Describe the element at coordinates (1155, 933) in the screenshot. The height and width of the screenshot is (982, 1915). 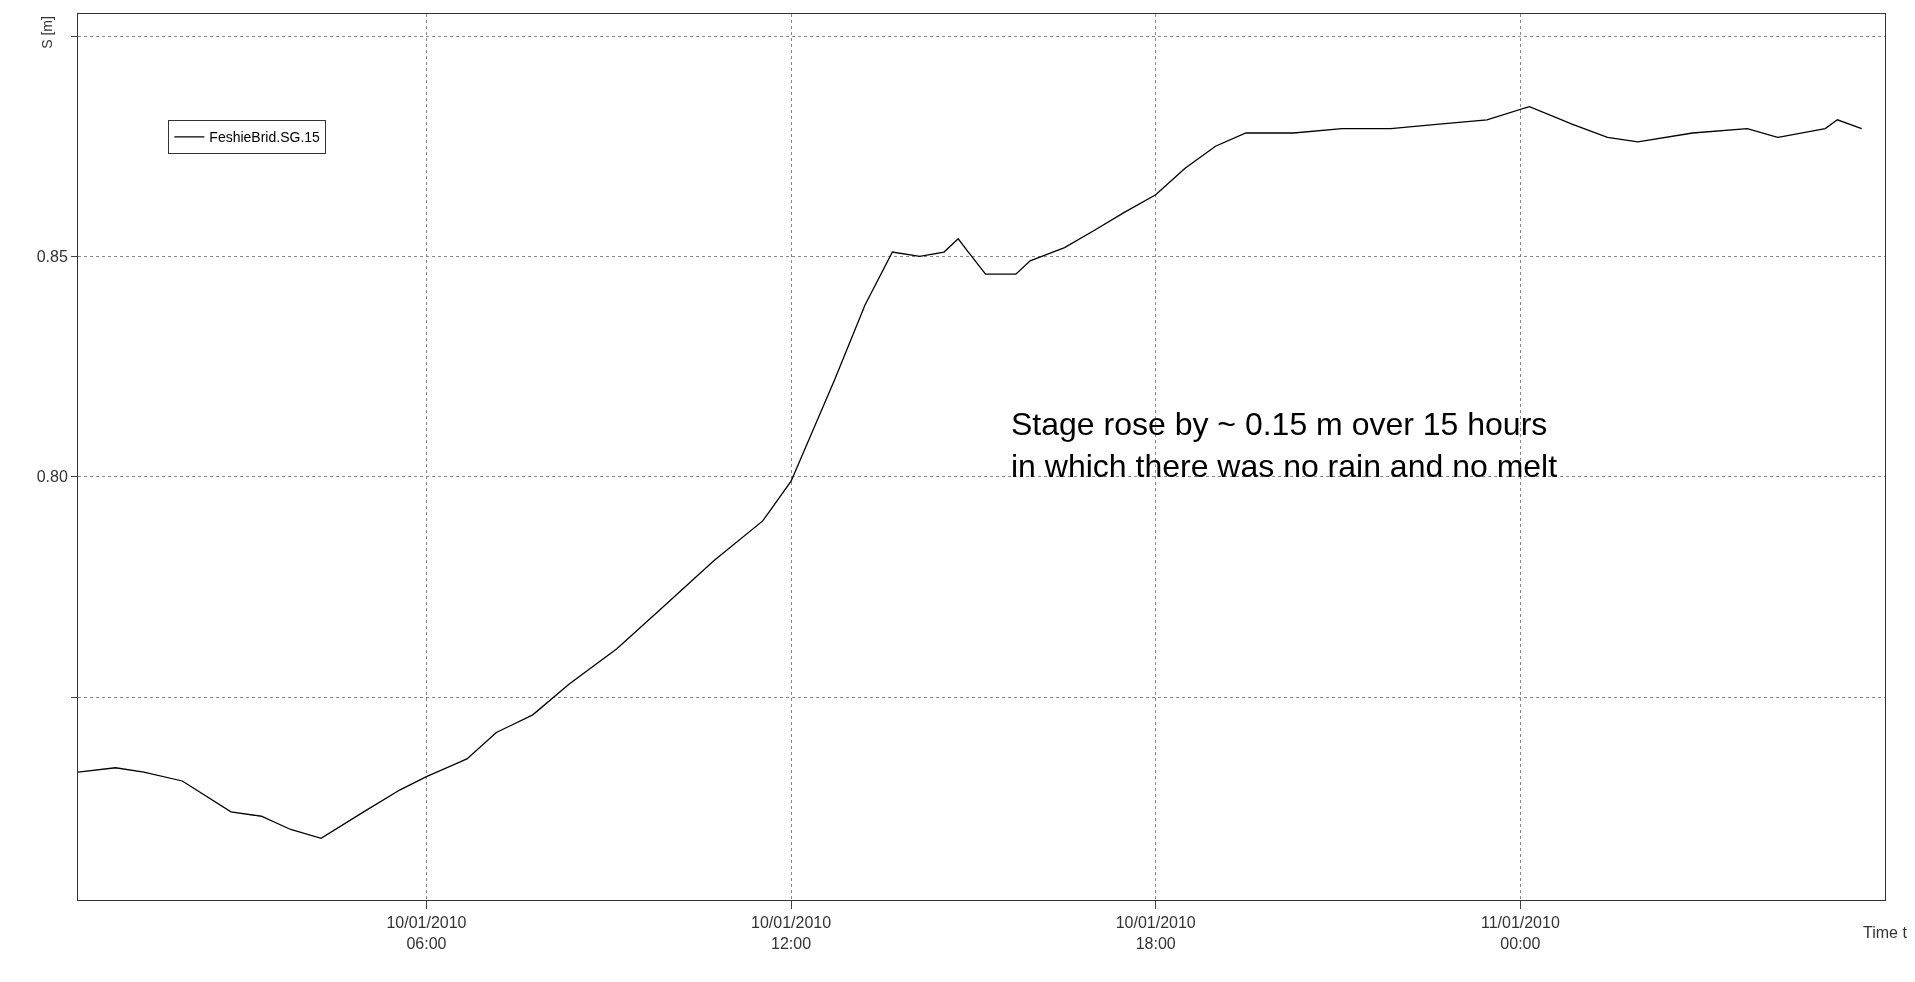
I see `x-tick-label: 10/01/2010 18:00` at that location.